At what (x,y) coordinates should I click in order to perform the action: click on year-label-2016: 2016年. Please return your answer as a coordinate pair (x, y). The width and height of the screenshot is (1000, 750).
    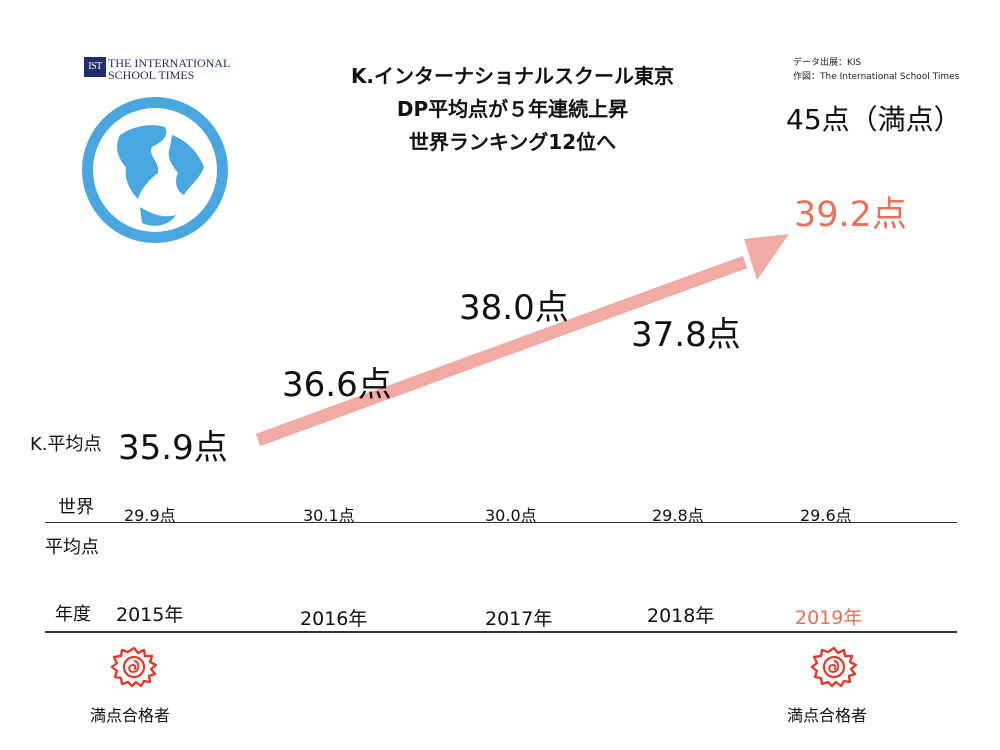
    Looking at the image, I should click on (334, 619).